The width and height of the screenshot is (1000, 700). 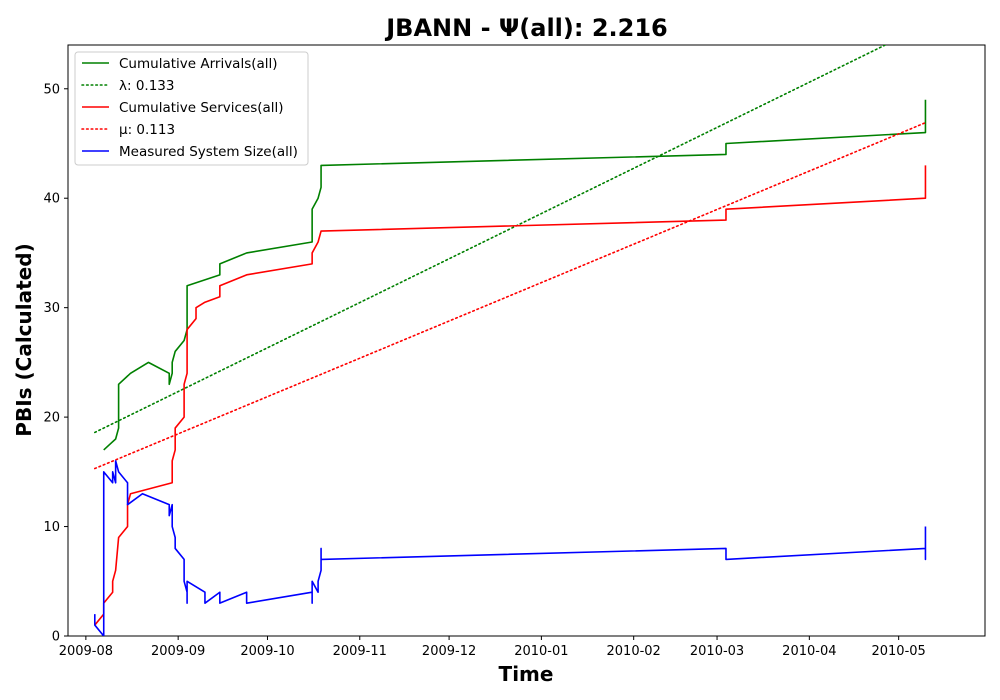 I want to click on x-tick-label: 2009-11, so click(x=360, y=651).